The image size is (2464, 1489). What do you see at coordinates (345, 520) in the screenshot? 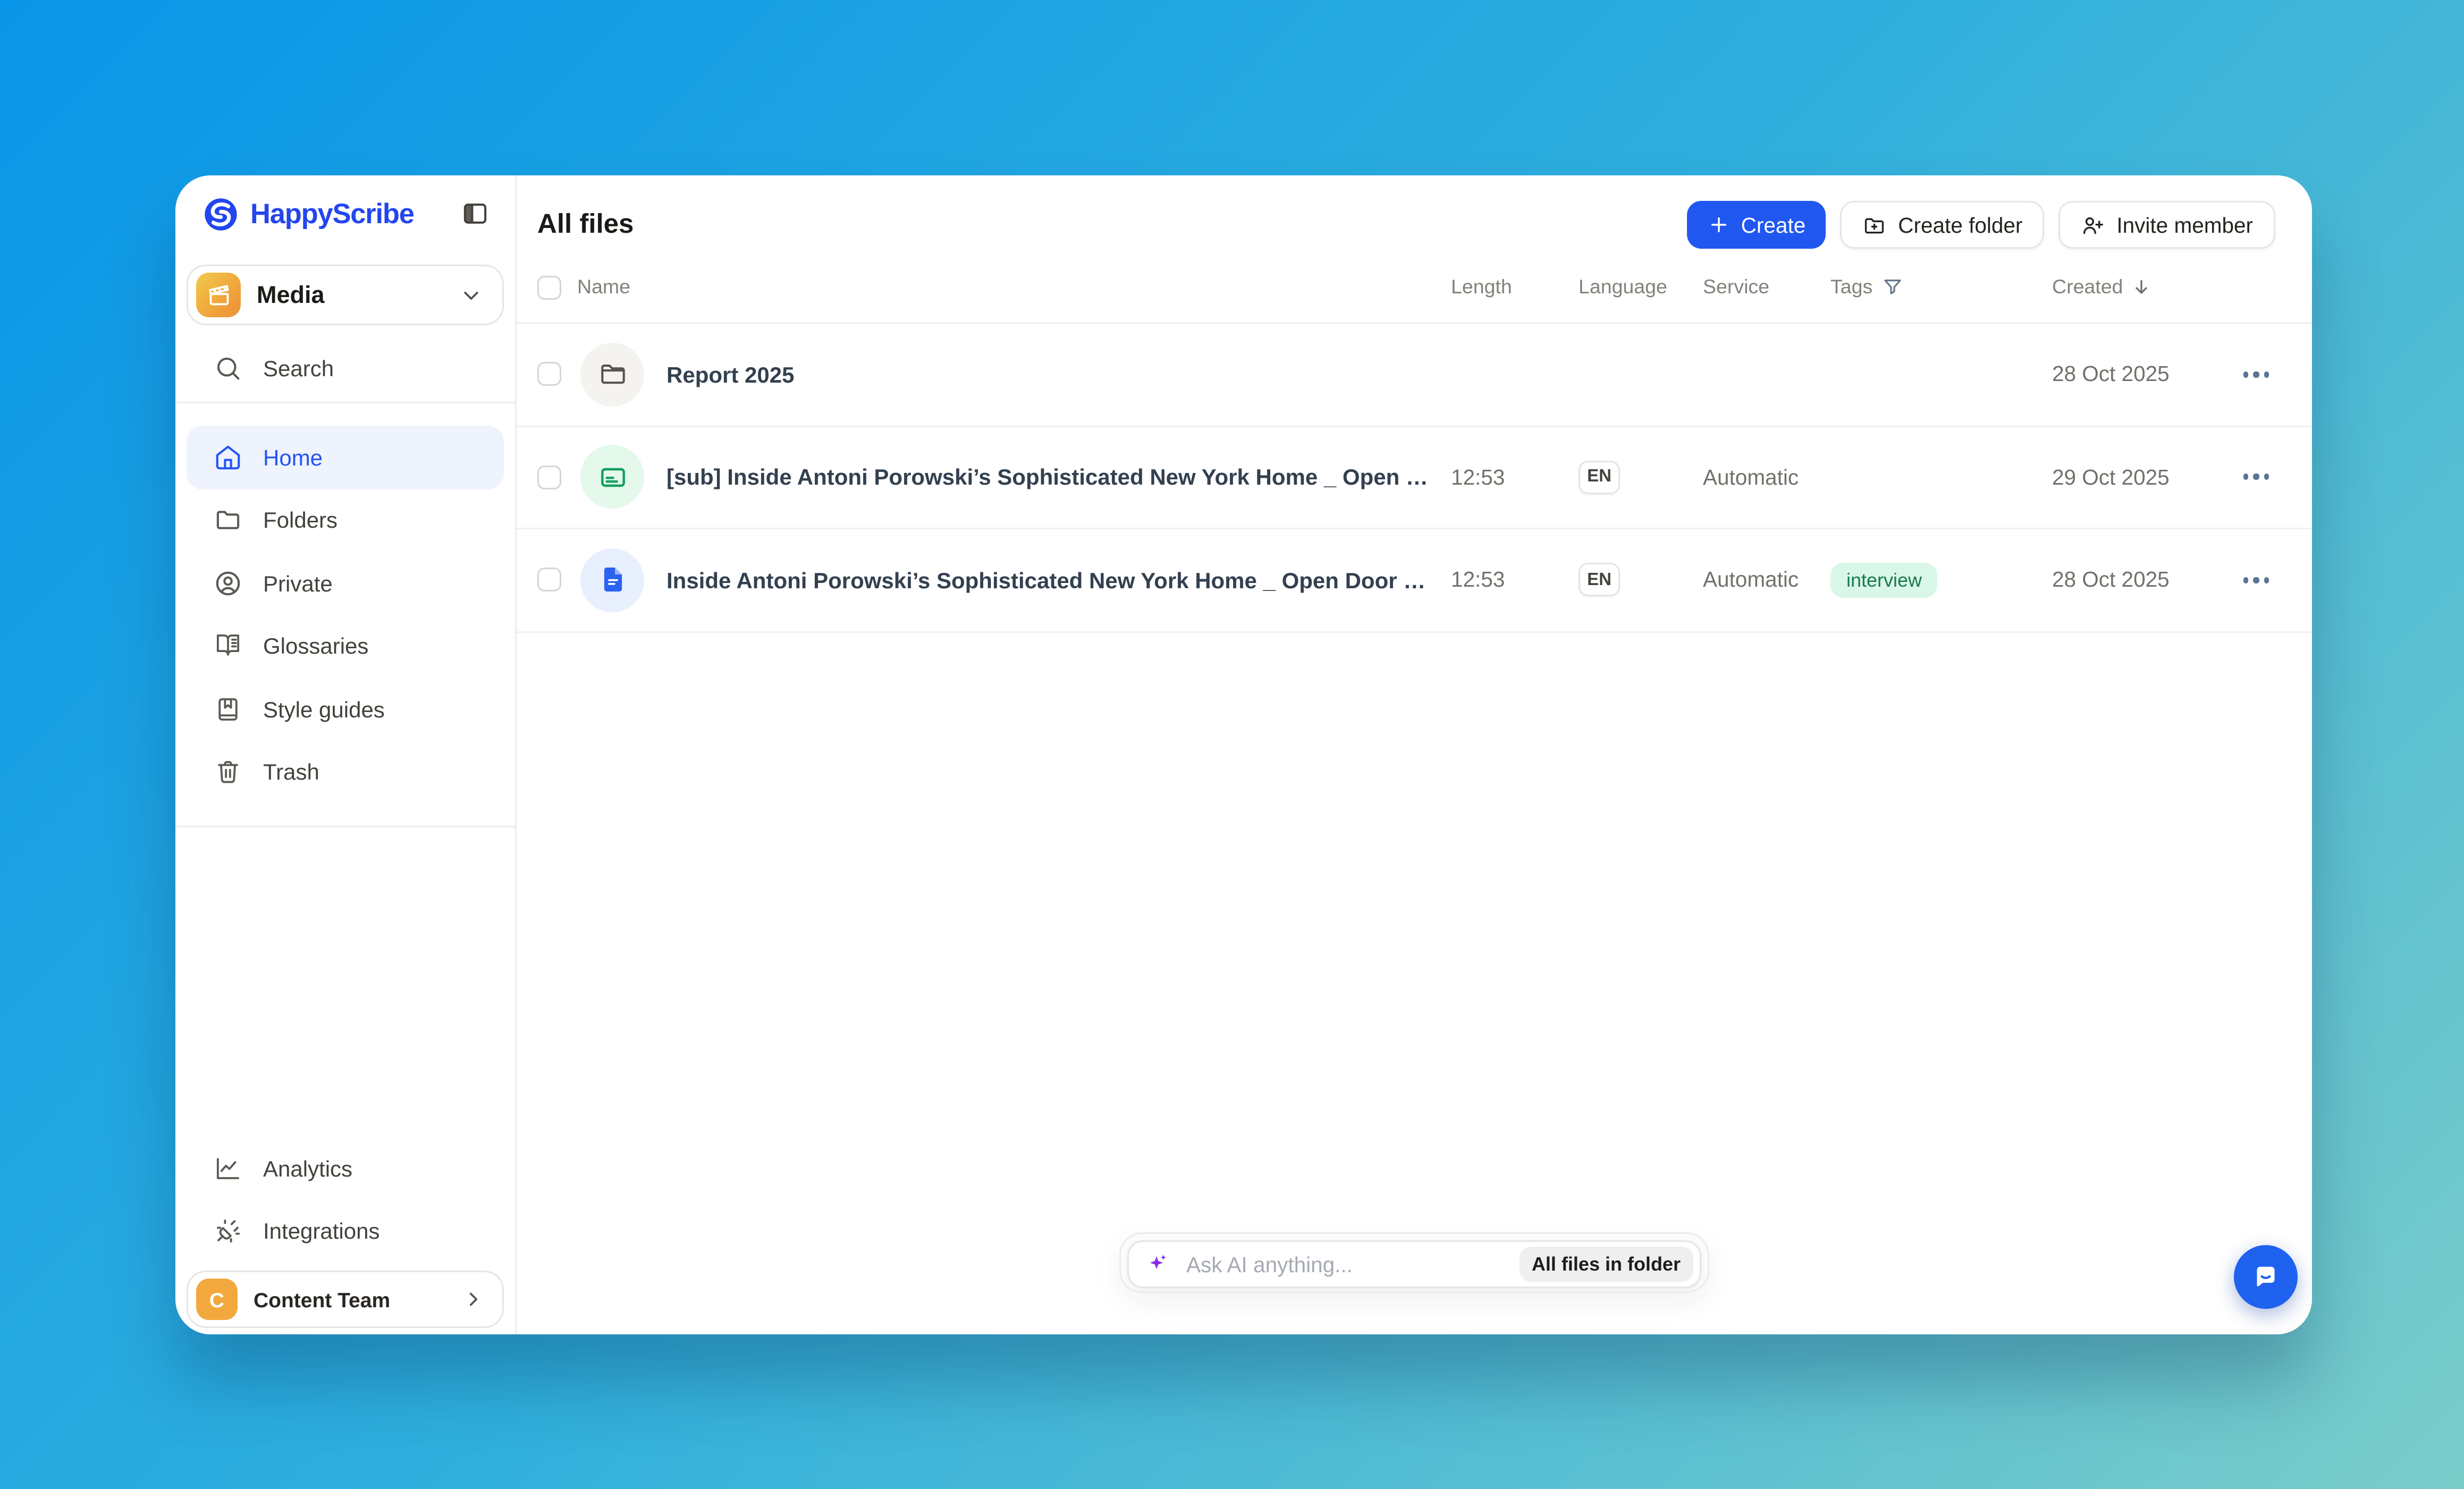
I see `sidebar-item-folders: Folders` at bounding box center [345, 520].